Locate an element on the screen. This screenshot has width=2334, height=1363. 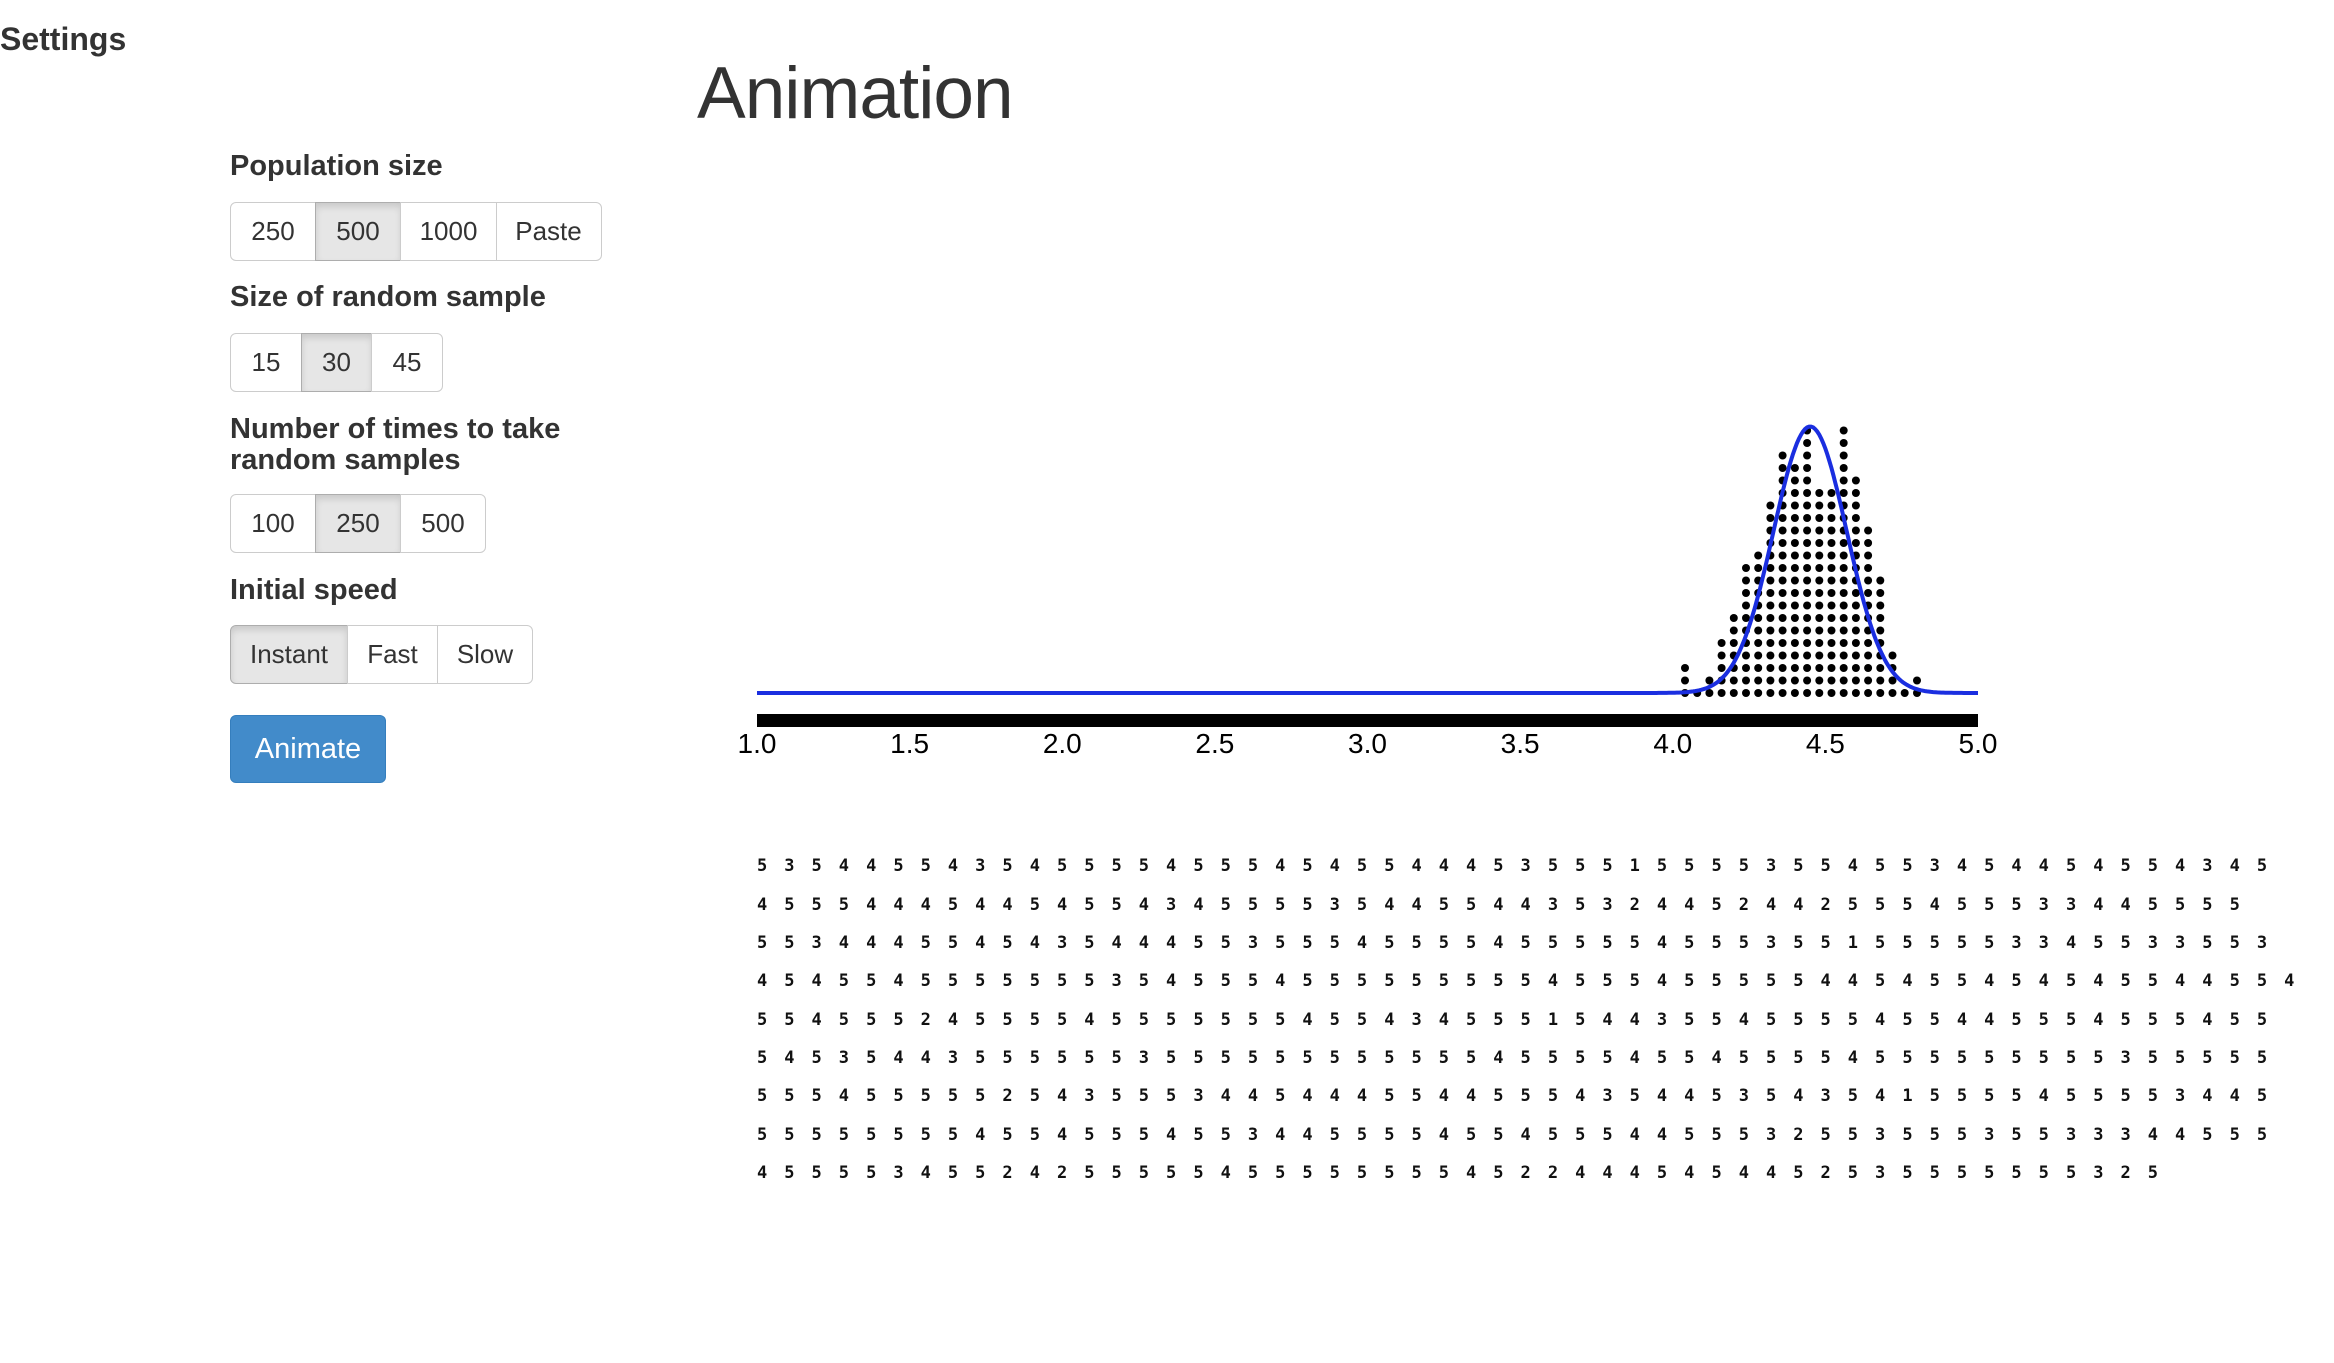
initial-speed-label: Initial speed is located at coordinates (314, 590).